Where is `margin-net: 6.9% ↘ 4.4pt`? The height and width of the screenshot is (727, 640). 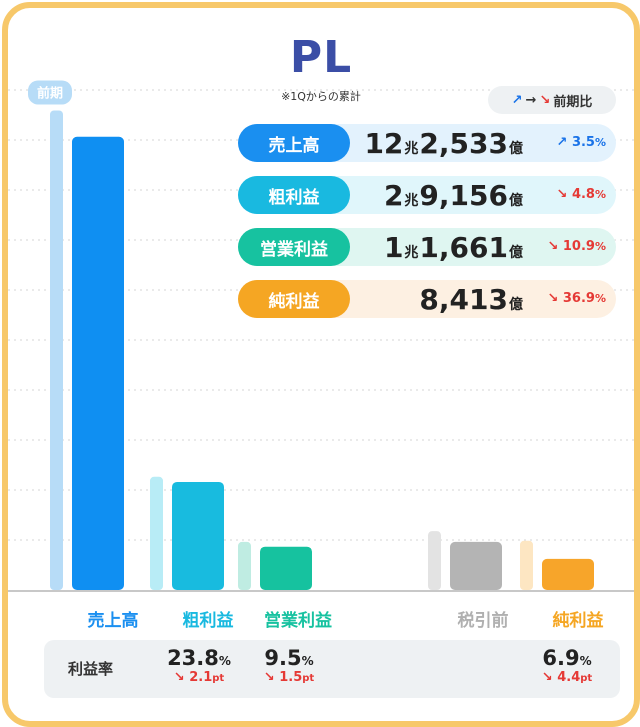
margin-net: 6.9% ↘ 4.4pt is located at coordinates (567, 665).